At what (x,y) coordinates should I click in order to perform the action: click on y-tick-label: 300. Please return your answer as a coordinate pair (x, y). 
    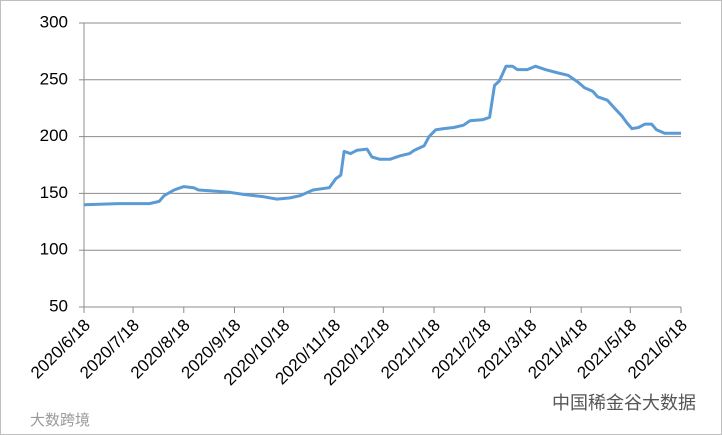
    Looking at the image, I should click on (54, 21).